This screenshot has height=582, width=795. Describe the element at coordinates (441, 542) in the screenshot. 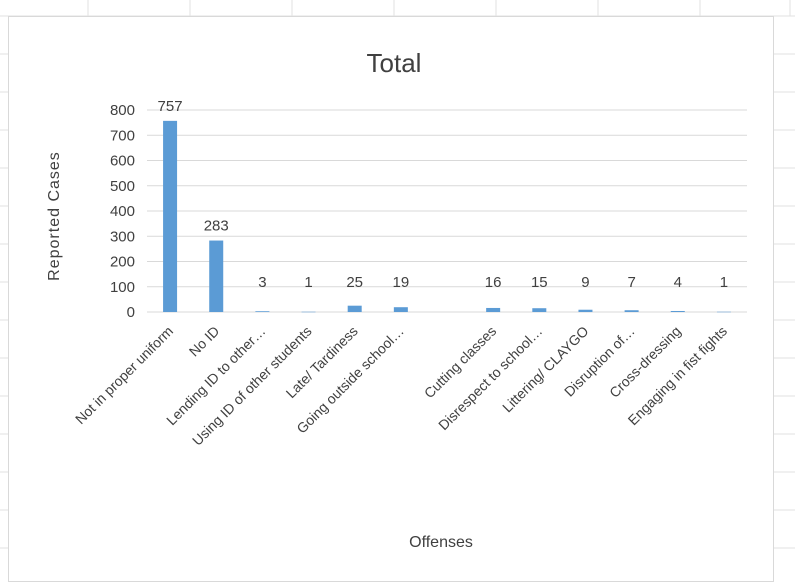

I see `x-axis-title: Offenses` at that location.